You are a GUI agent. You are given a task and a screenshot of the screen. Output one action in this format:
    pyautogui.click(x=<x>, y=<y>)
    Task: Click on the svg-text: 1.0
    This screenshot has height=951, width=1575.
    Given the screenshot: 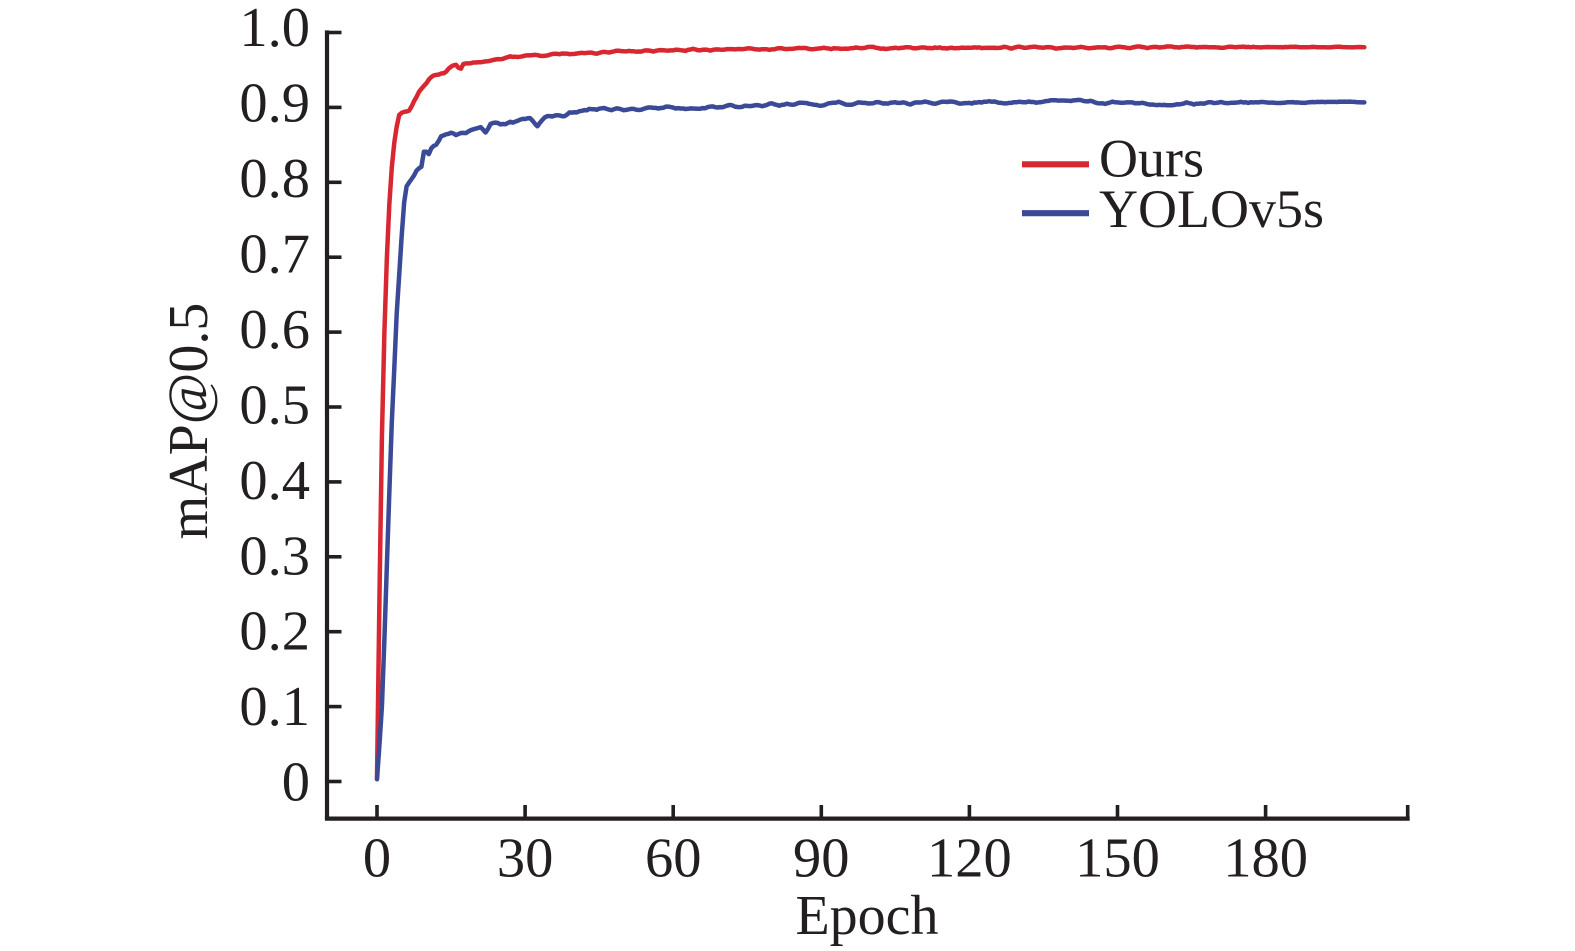 What is the action you would take?
    pyautogui.click(x=274, y=29)
    